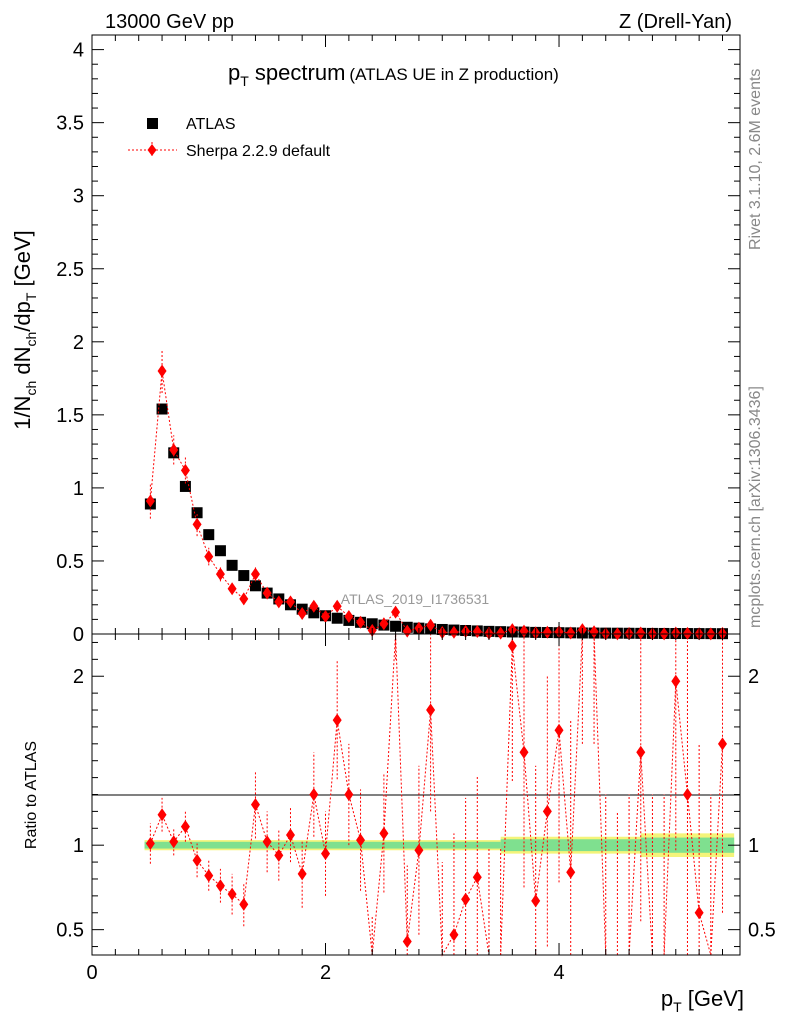  What do you see at coordinates (675, 22) in the screenshot?
I see `process-label: Z (Drell-Yan)` at bounding box center [675, 22].